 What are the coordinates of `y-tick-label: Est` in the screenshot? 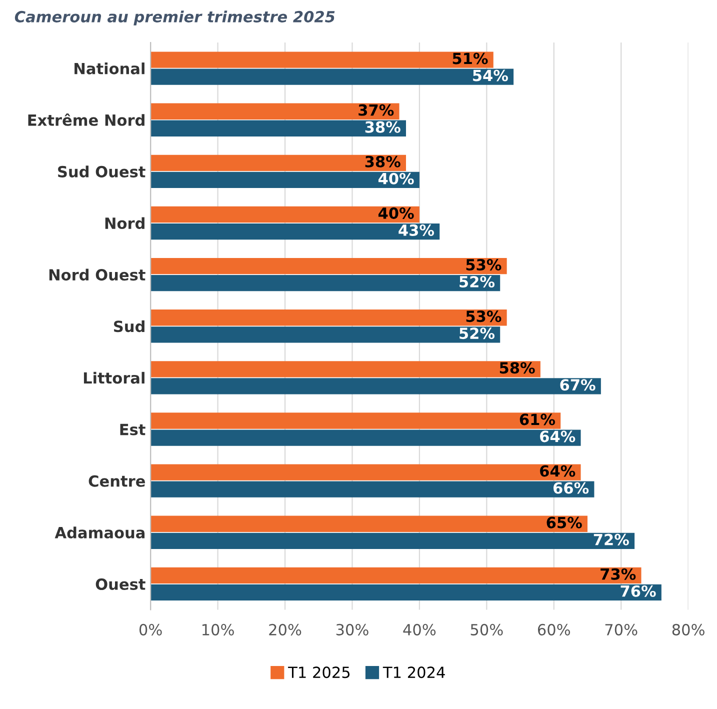 It's located at (133, 430).